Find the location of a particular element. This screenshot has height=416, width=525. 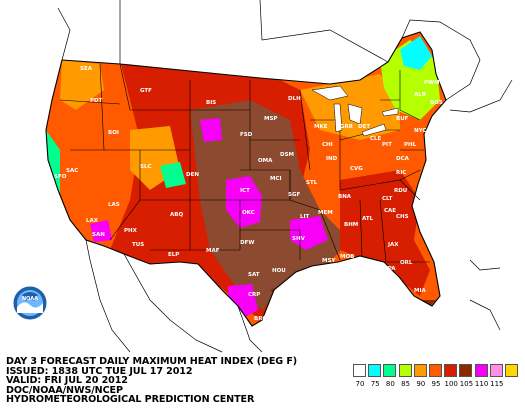

city-label-den: DEN is located at coordinates (192, 175).